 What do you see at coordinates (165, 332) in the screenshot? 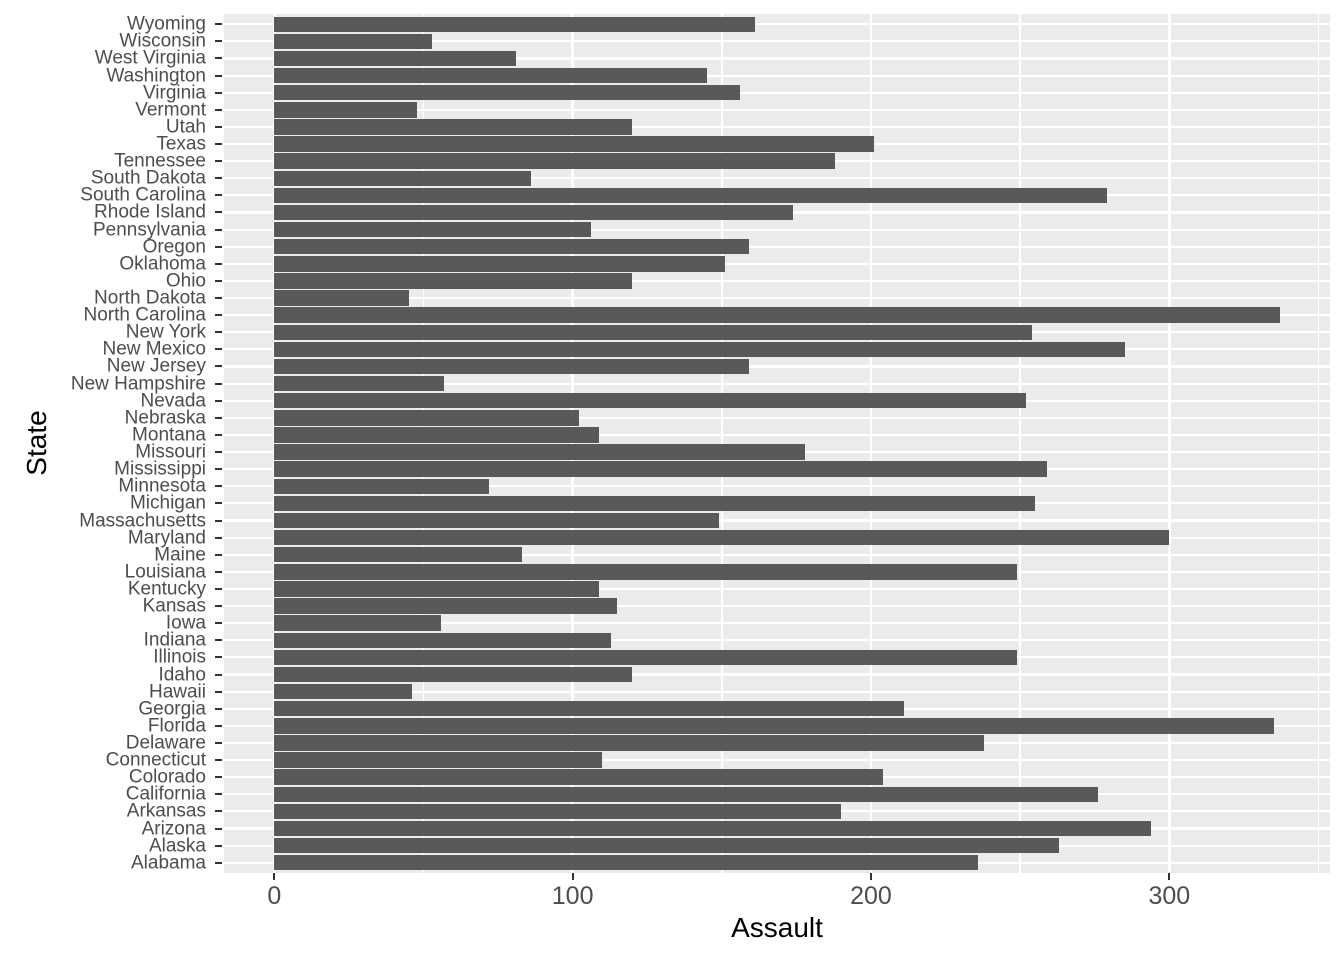
I see `y-tick-label: New York` at bounding box center [165, 332].